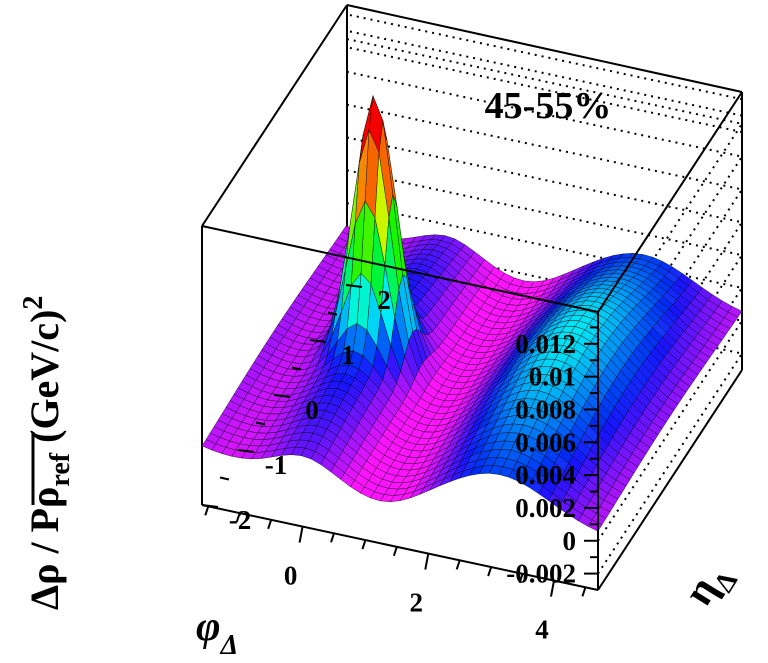 The image size is (768, 663). I want to click on z-tick-label: 0.01, so click(552, 377).